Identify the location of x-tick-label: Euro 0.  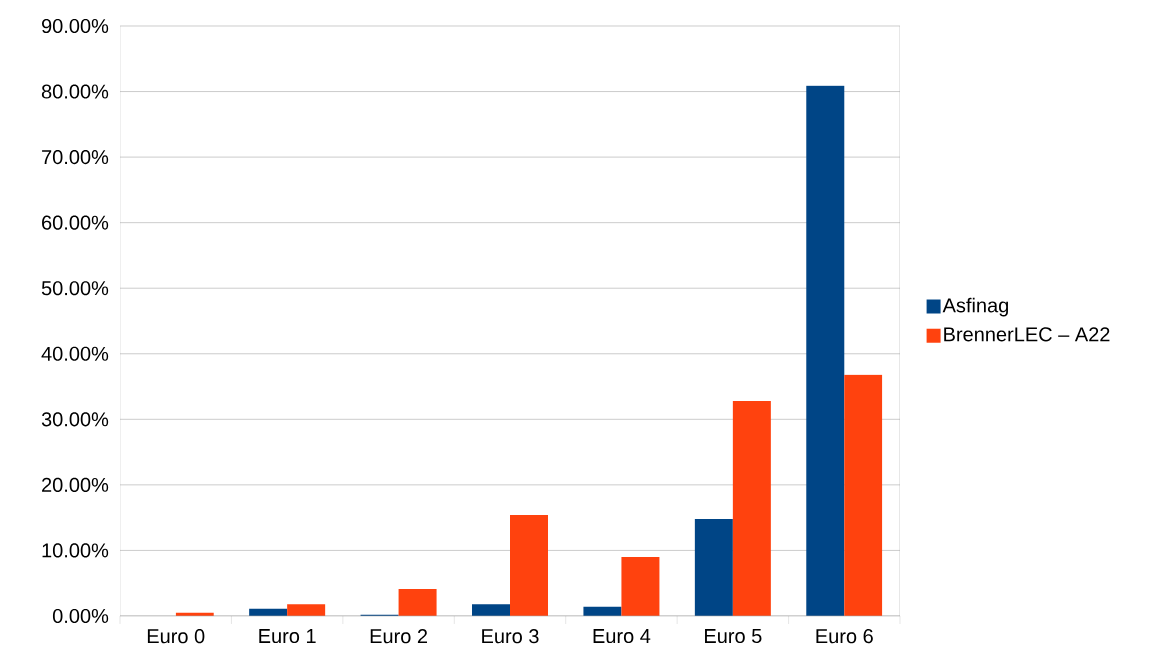
(176, 636).